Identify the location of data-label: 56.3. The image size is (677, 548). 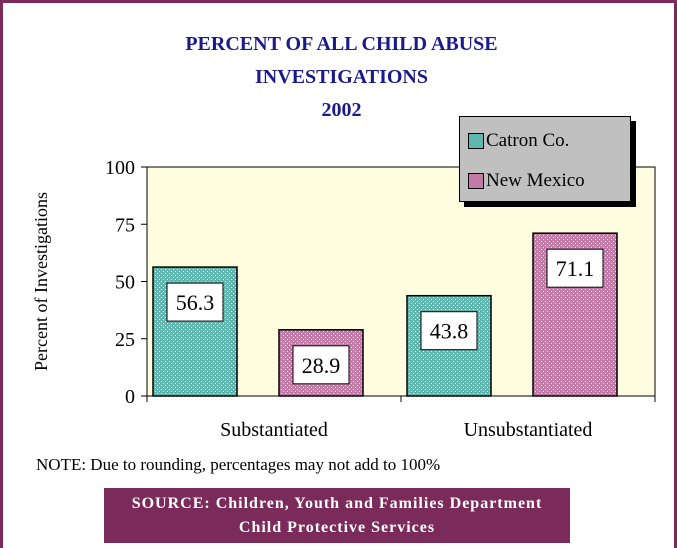
(195, 302).